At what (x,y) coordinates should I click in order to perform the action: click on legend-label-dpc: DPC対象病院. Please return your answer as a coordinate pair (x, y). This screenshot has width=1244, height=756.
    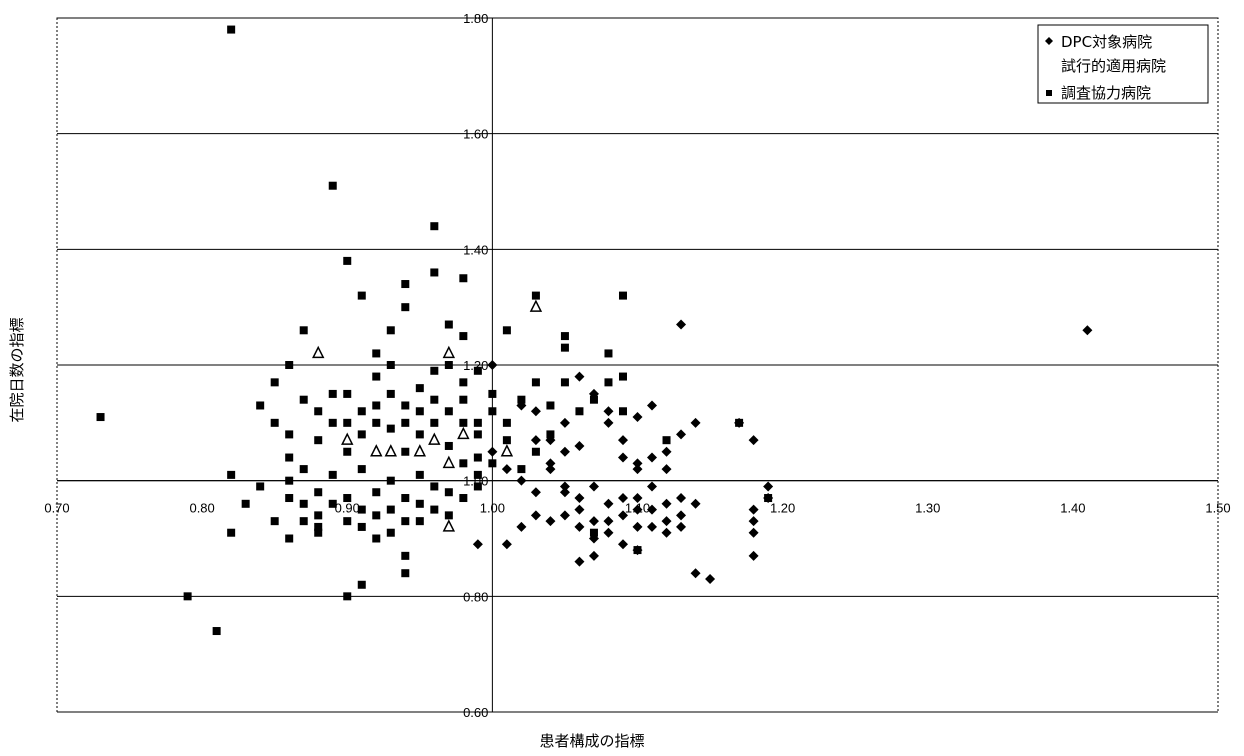
    Looking at the image, I should click on (1106, 42).